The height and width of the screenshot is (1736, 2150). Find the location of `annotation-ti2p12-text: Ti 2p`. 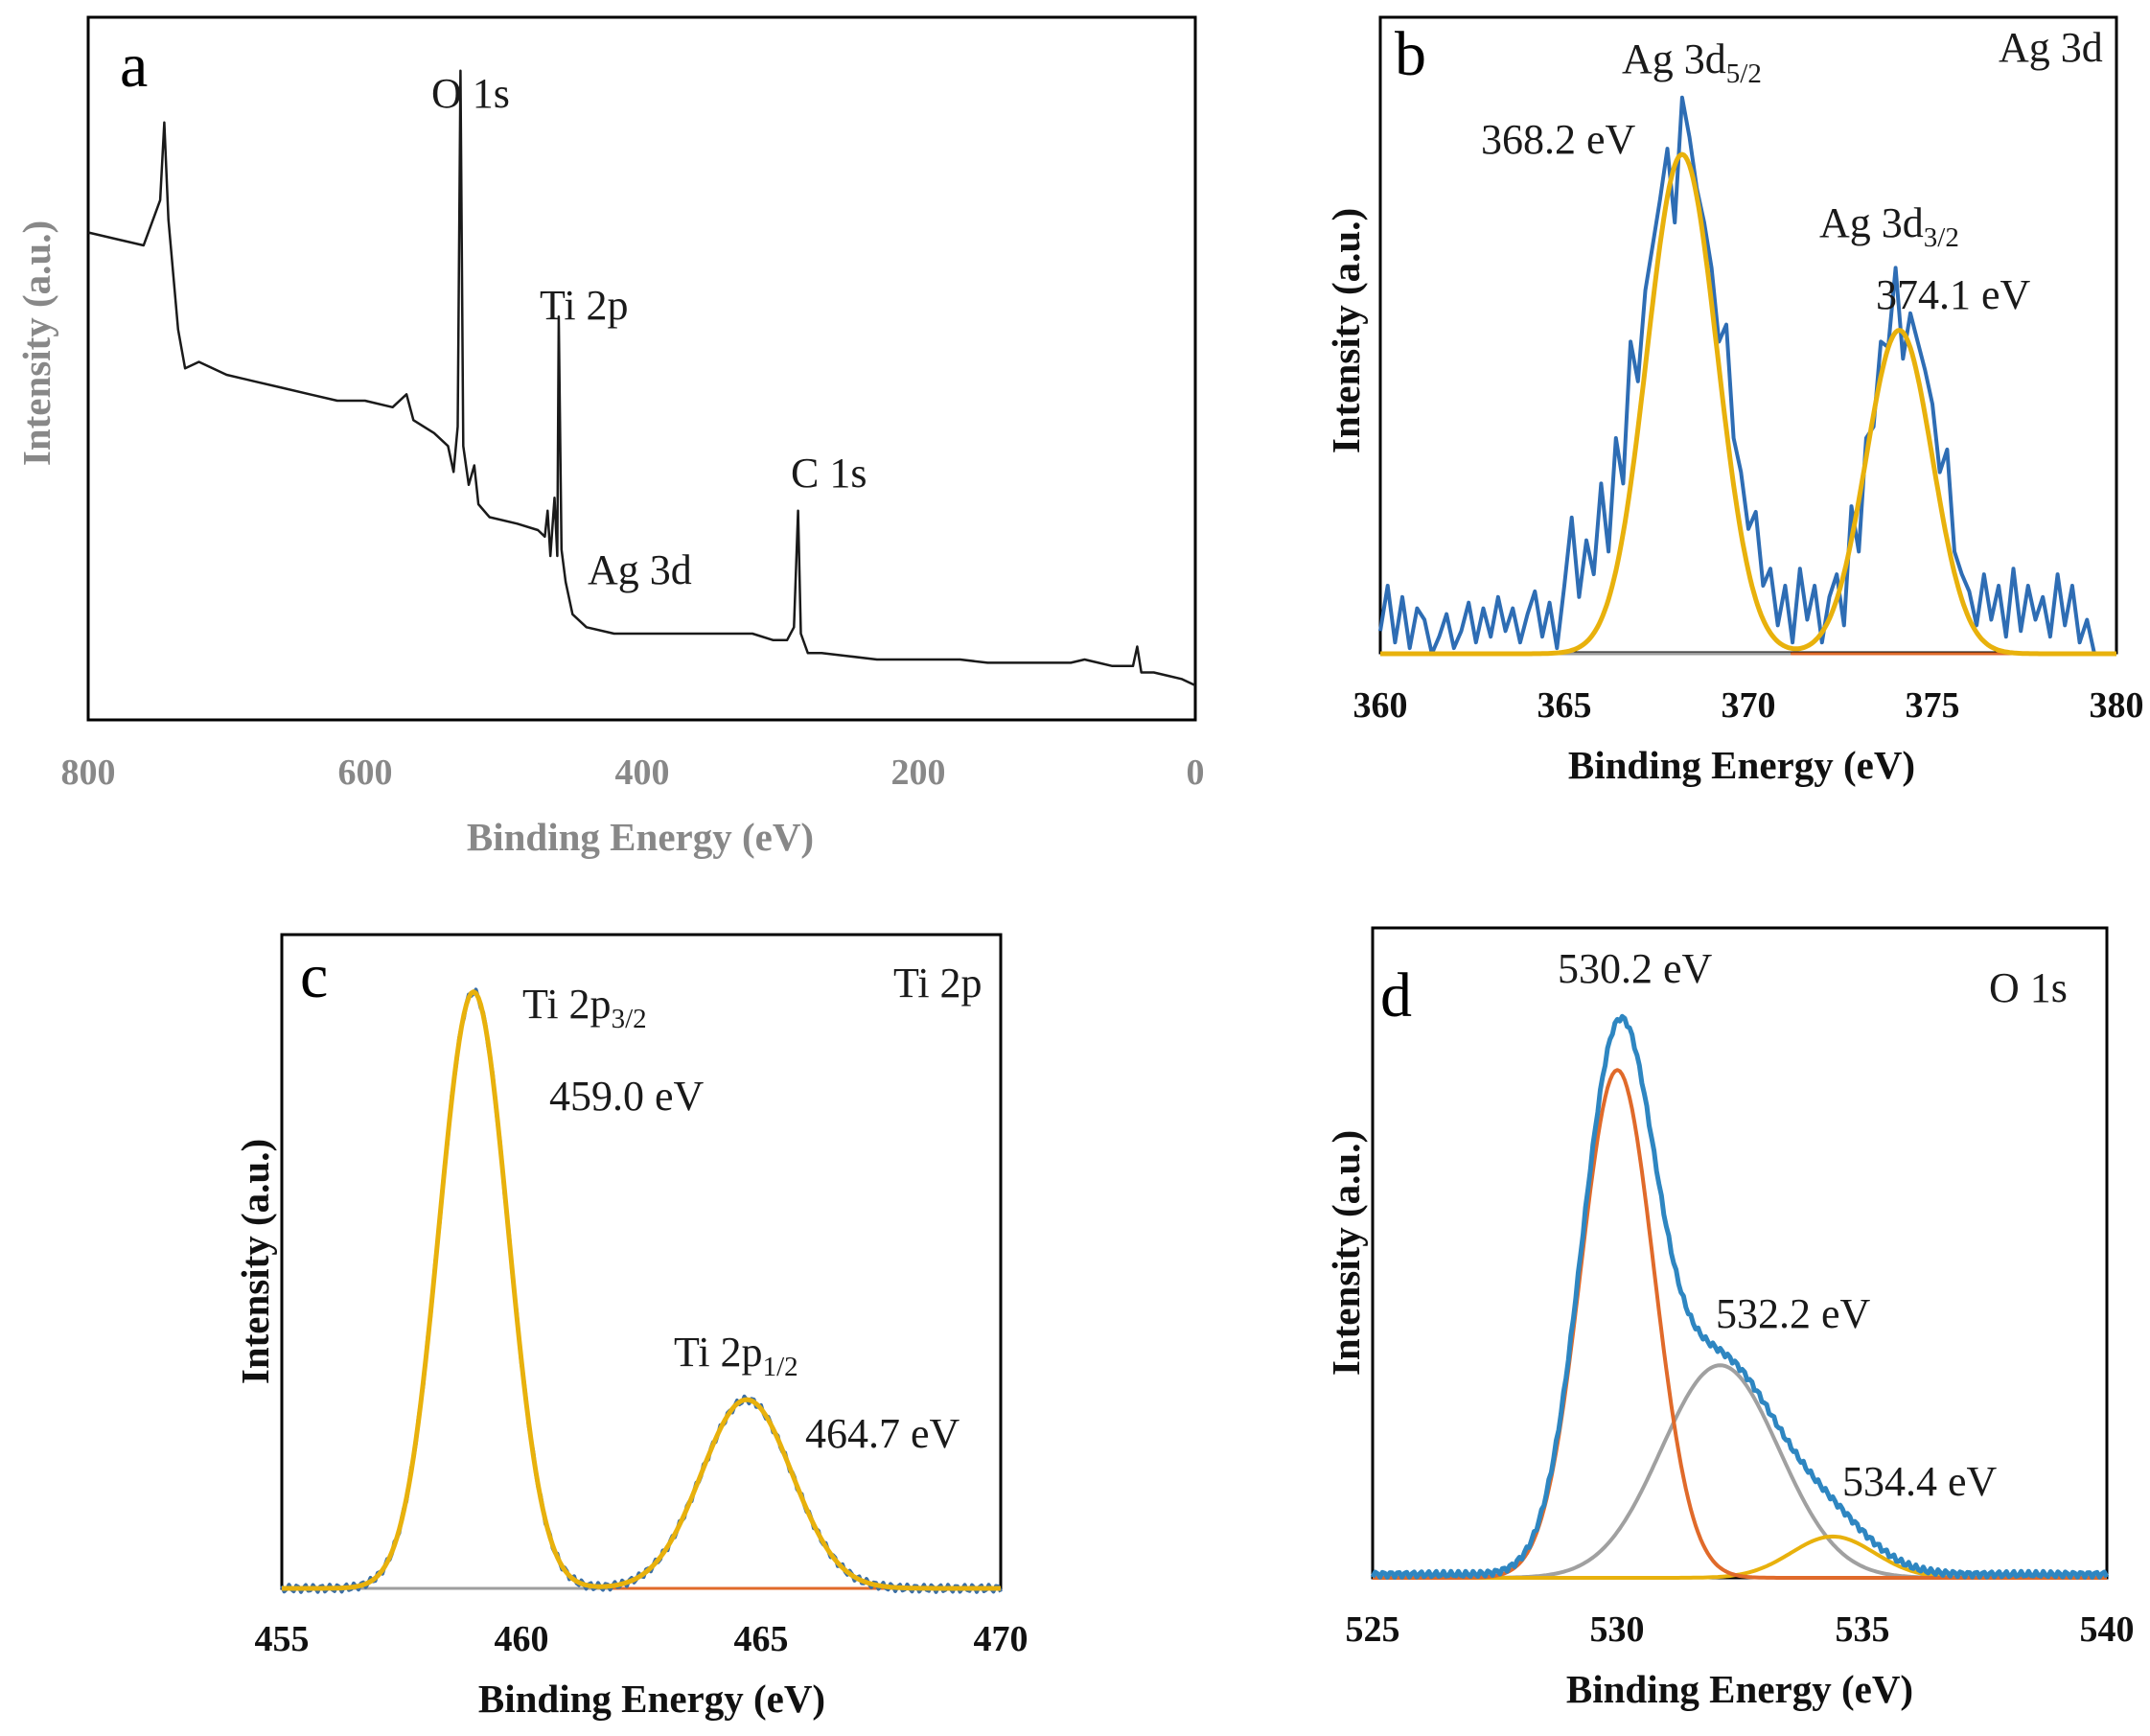

annotation-ti2p12-text: Ti 2p is located at coordinates (718, 1352).